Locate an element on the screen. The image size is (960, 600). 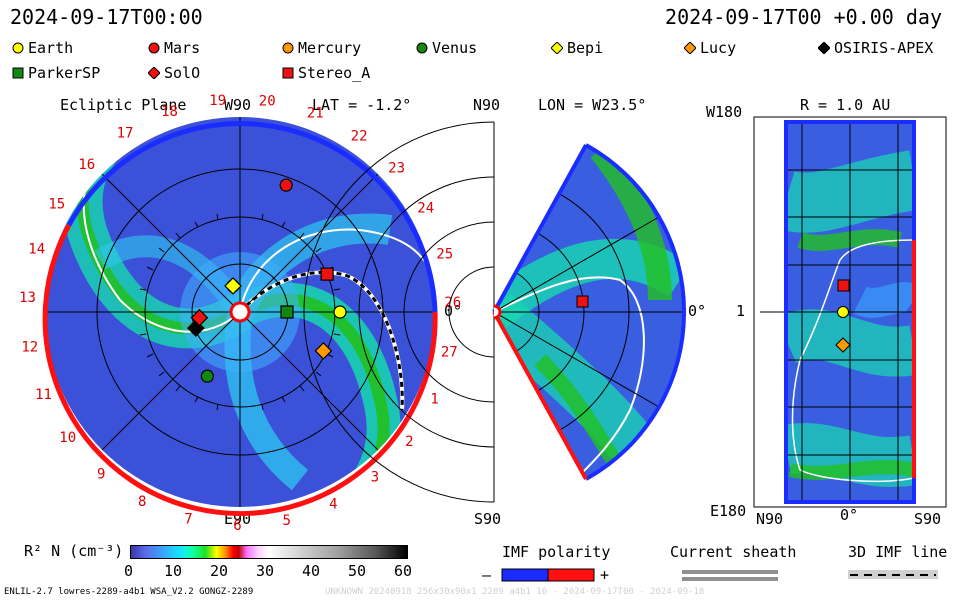
stereo-a-ecliptic-marker is located at coordinates (327, 274).